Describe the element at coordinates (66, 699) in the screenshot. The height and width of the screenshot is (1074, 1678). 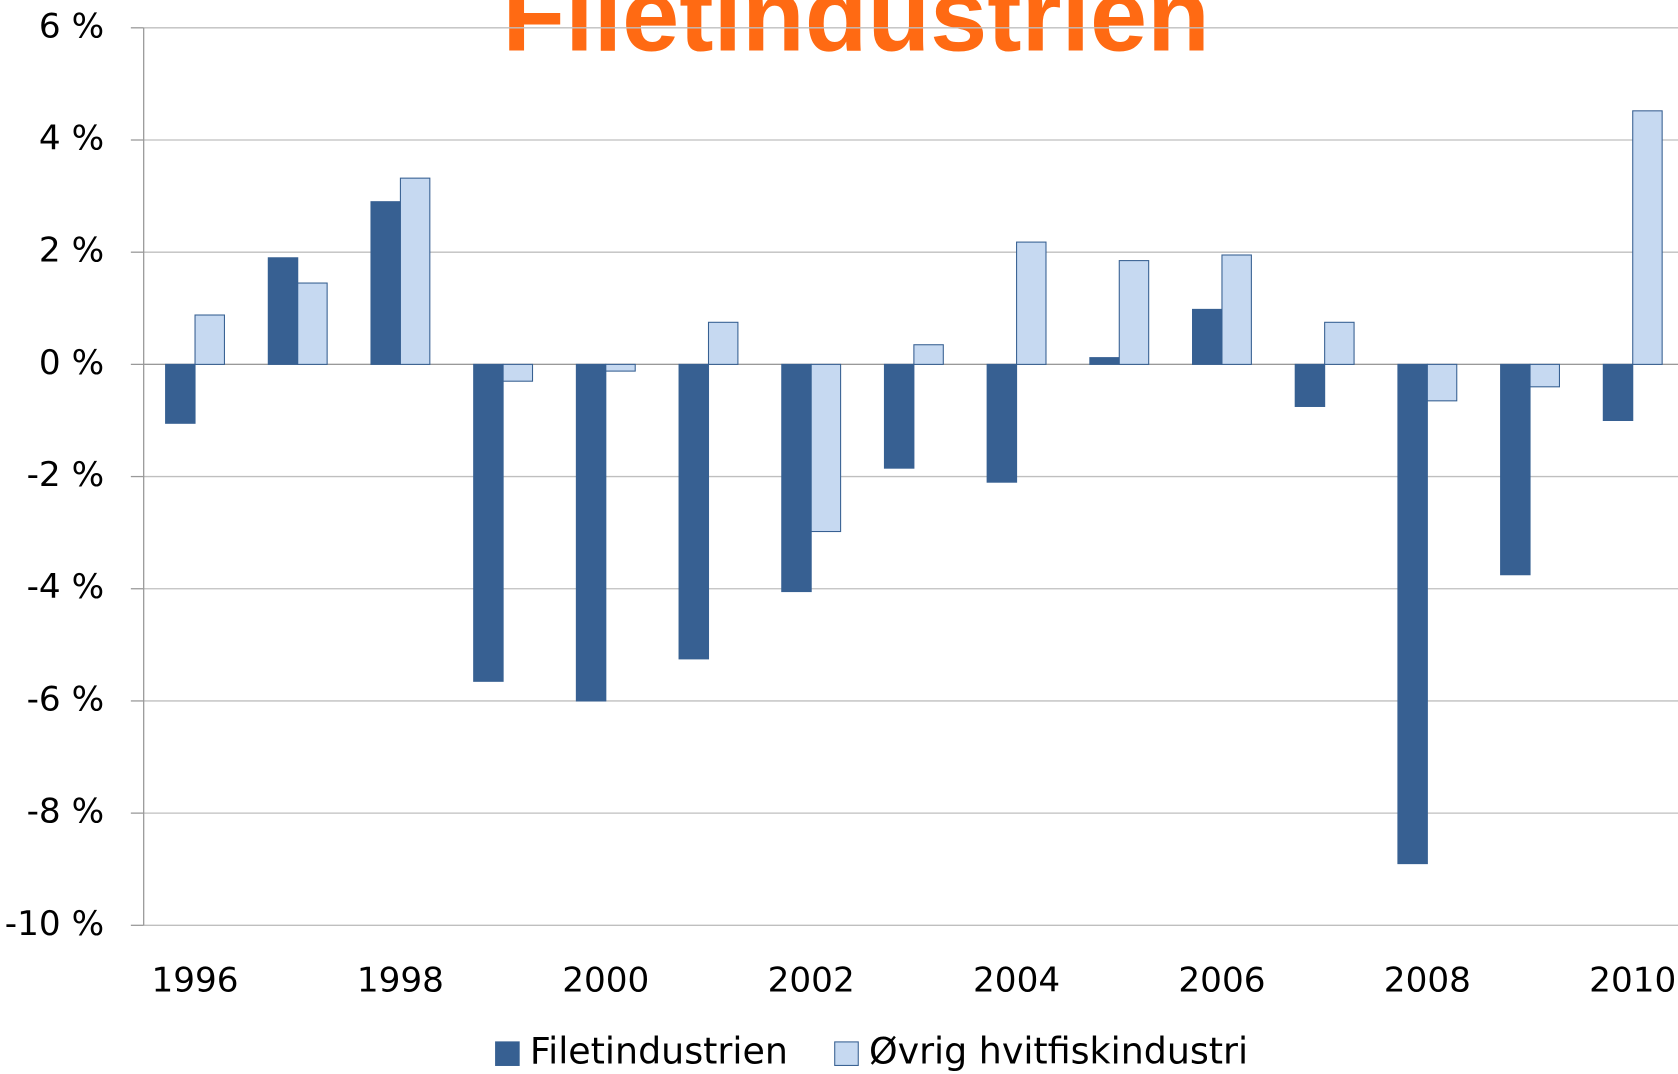
I see `y-tick-label: -6 %` at that location.